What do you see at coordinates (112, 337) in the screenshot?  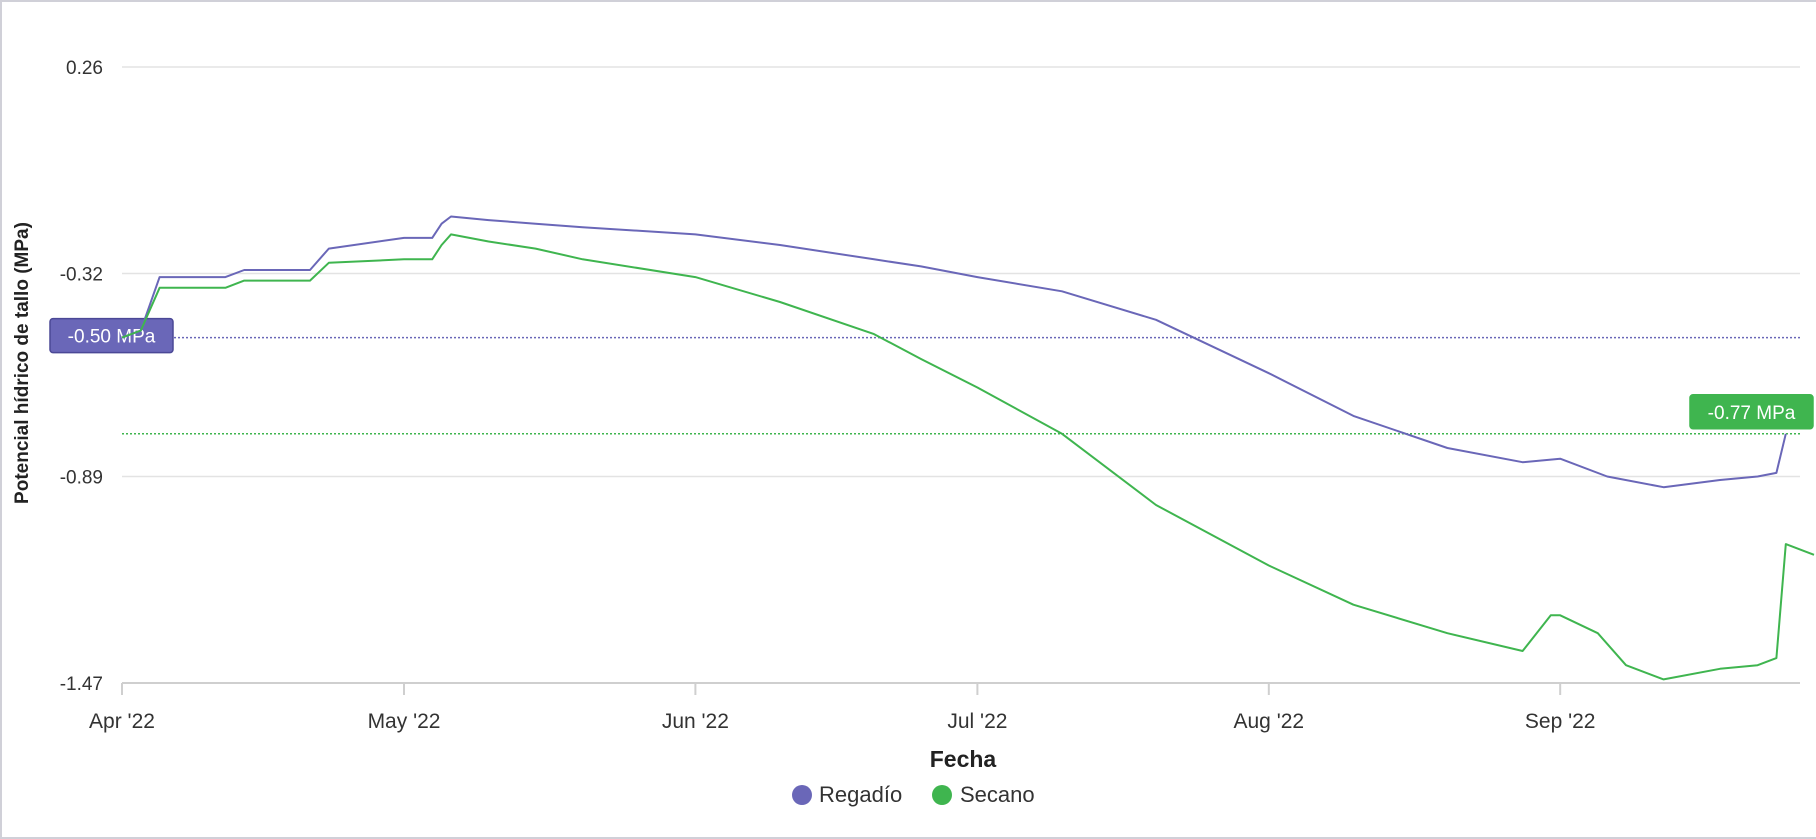 I see `reference-label: -0.50 MPa` at bounding box center [112, 337].